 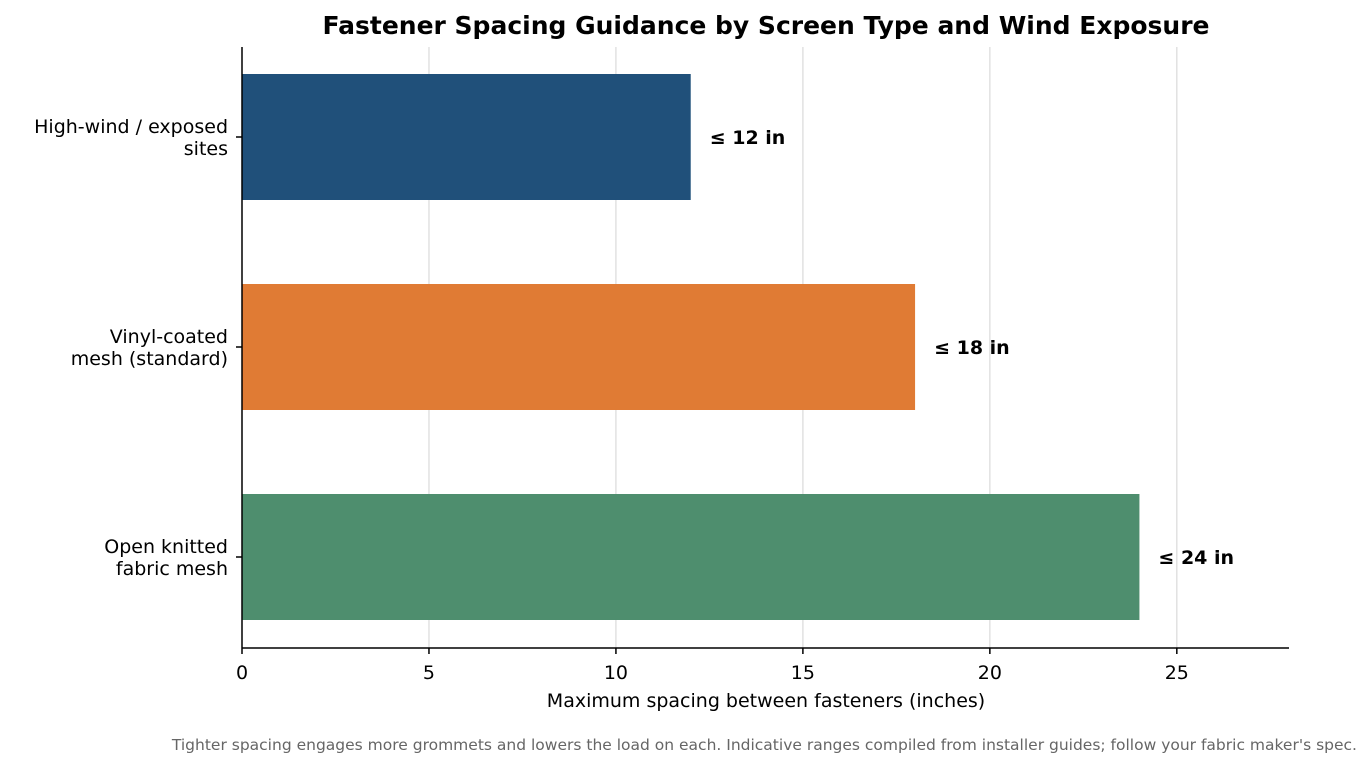 What do you see at coordinates (748, 138) in the screenshot?
I see `bar-data-label-1: ≤ 12 in` at bounding box center [748, 138].